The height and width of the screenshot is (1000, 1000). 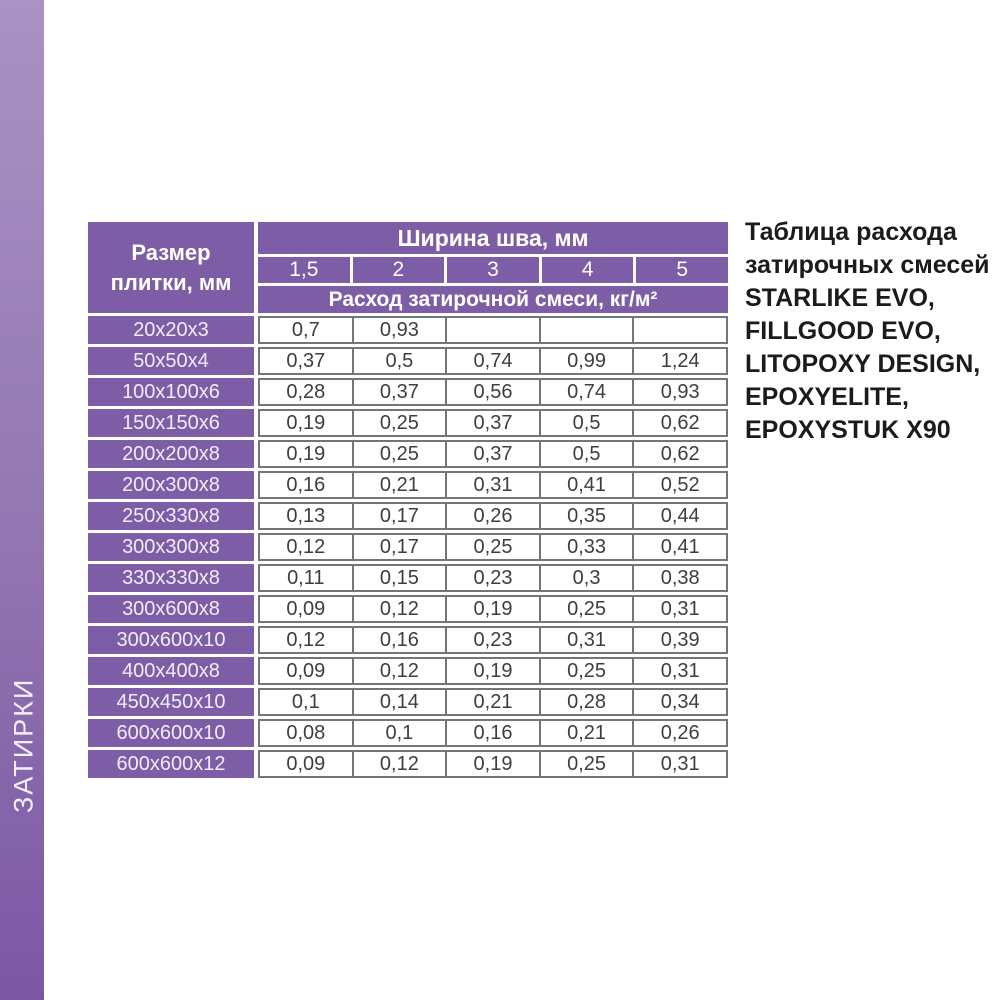 What do you see at coordinates (171, 330) in the screenshot?
I see `row-label-cell: 20x20x3` at bounding box center [171, 330].